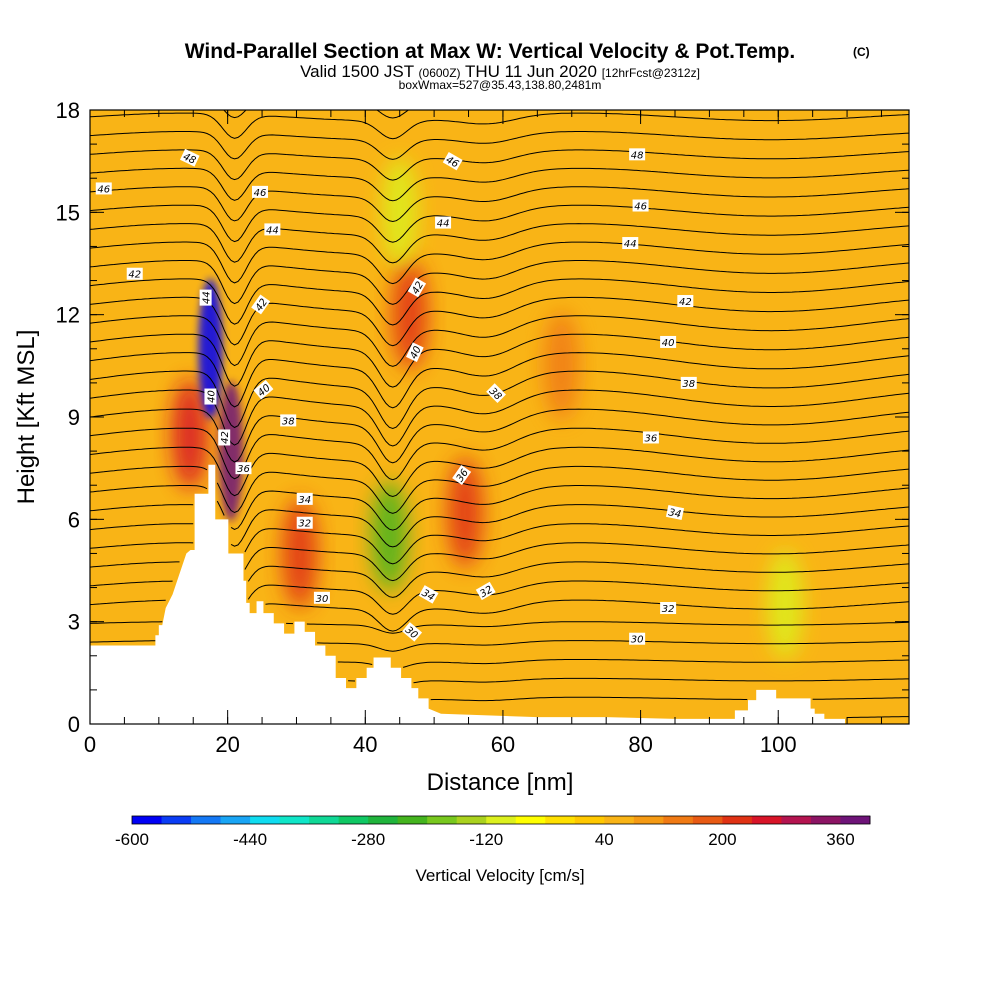  What do you see at coordinates (132, 839) in the screenshot?
I see `colorbar-tick-0: -600` at bounding box center [132, 839].